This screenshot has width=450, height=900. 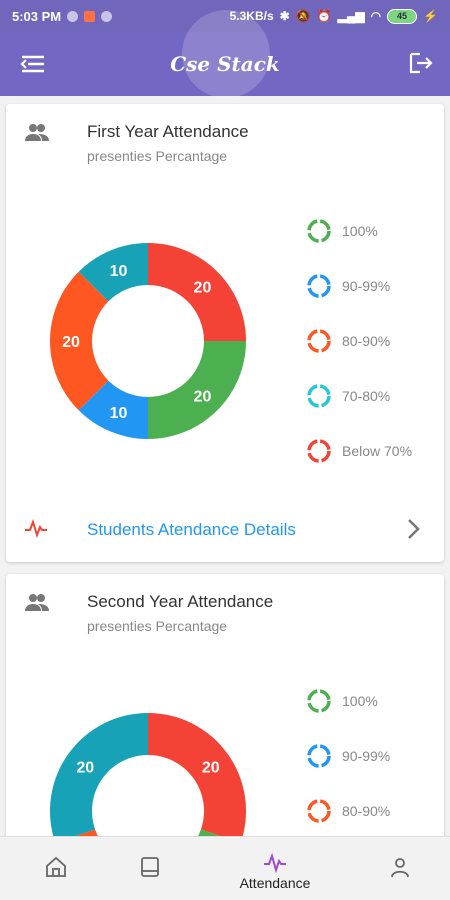 What do you see at coordinates (251, 16) in the screenshot?
I see `network-speed: 5.3KB/s` at bounding box center [251, 16].